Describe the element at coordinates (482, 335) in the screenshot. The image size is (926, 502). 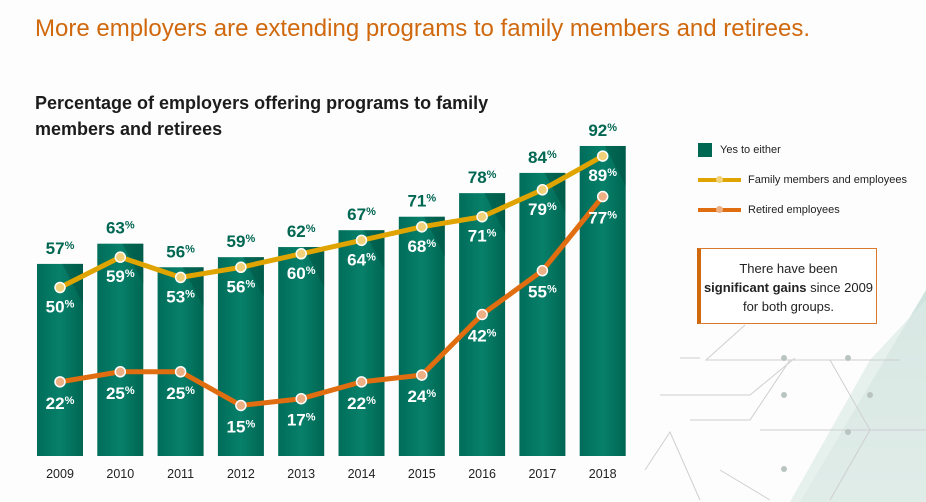
I see `retired-value-label: 42%` at that location.